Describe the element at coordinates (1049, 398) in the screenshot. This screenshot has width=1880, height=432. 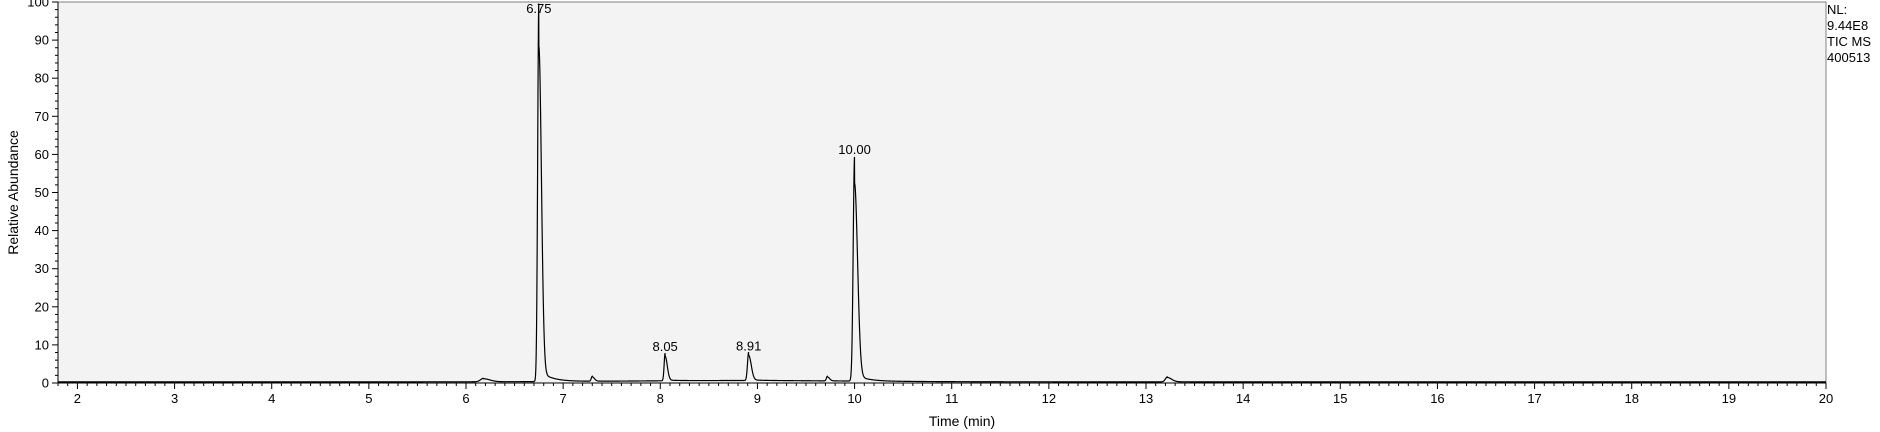
I see `x-tick-label: 12` at that location.